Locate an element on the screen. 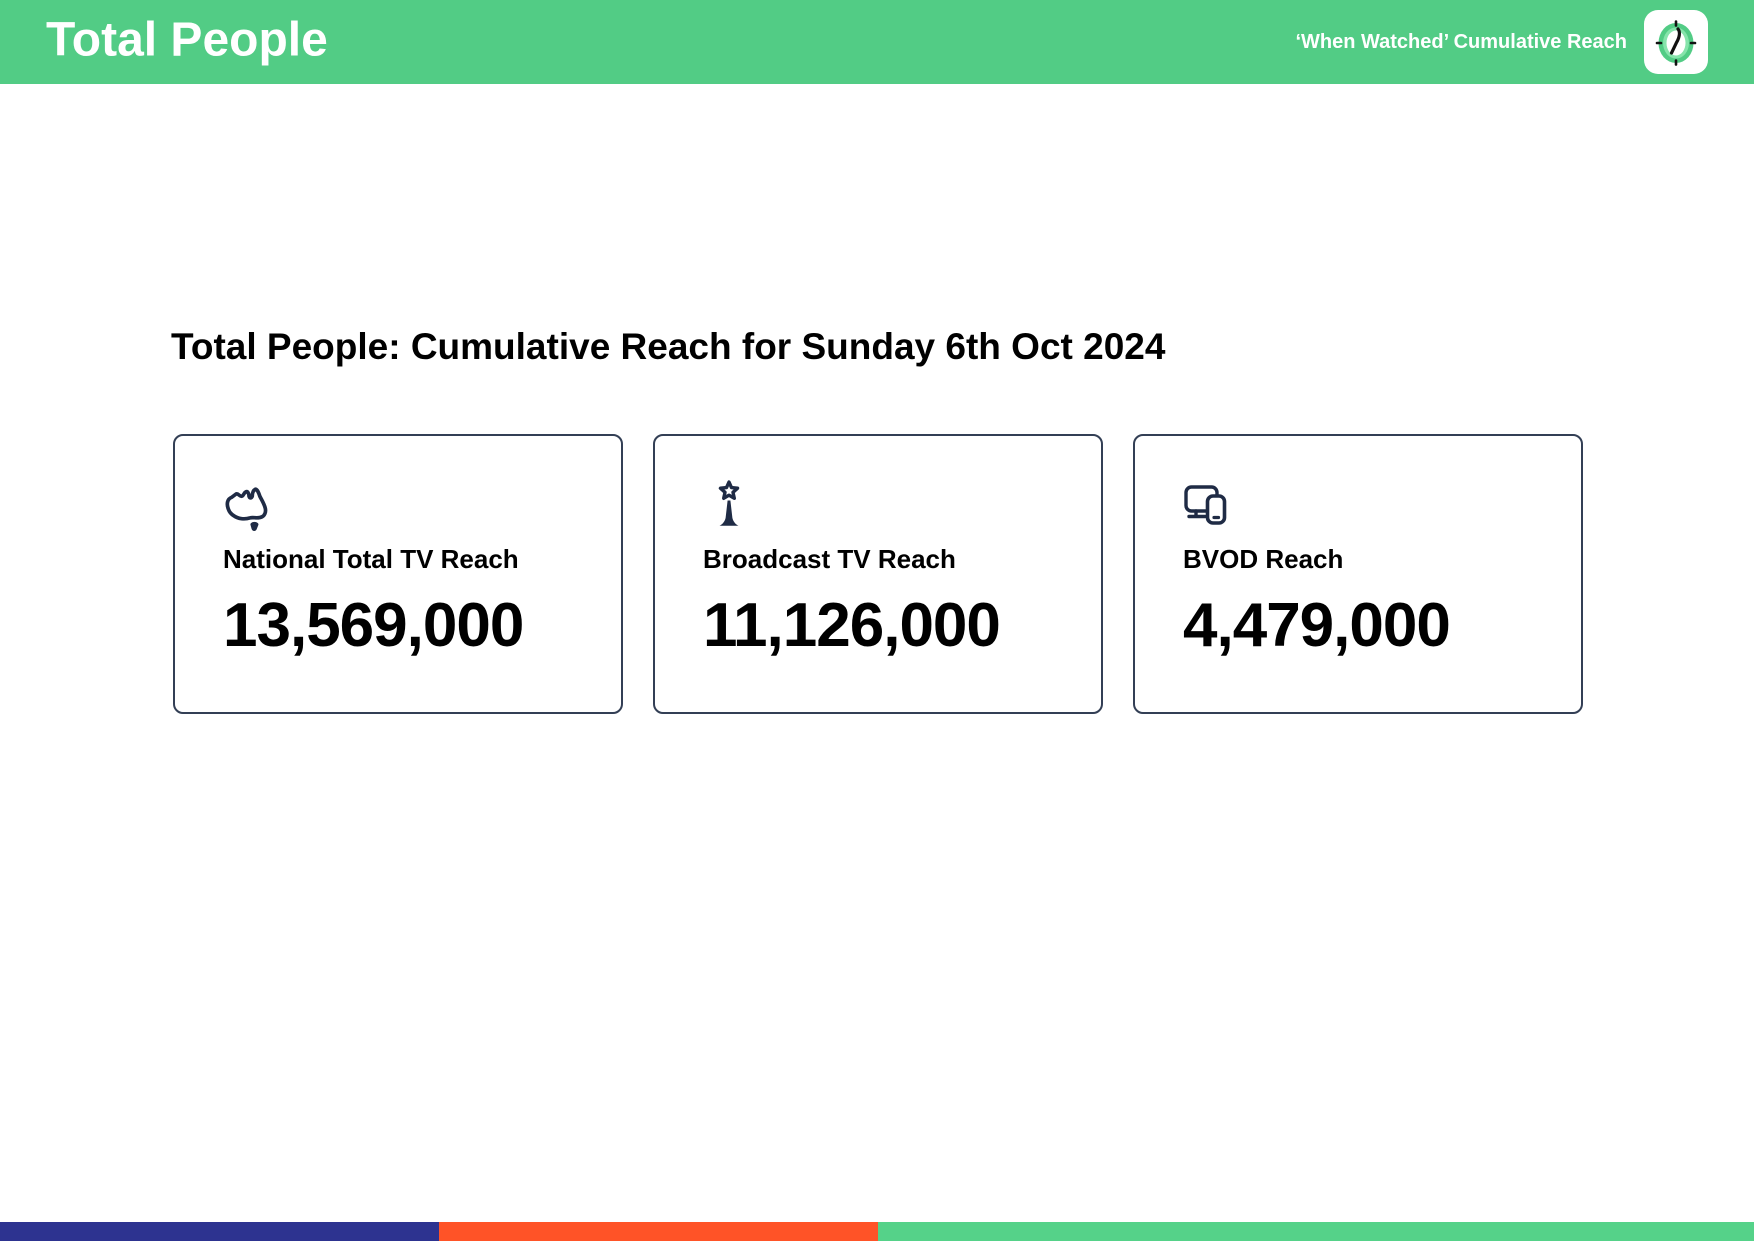  devices-icon is located at coordinates (1205, 505).